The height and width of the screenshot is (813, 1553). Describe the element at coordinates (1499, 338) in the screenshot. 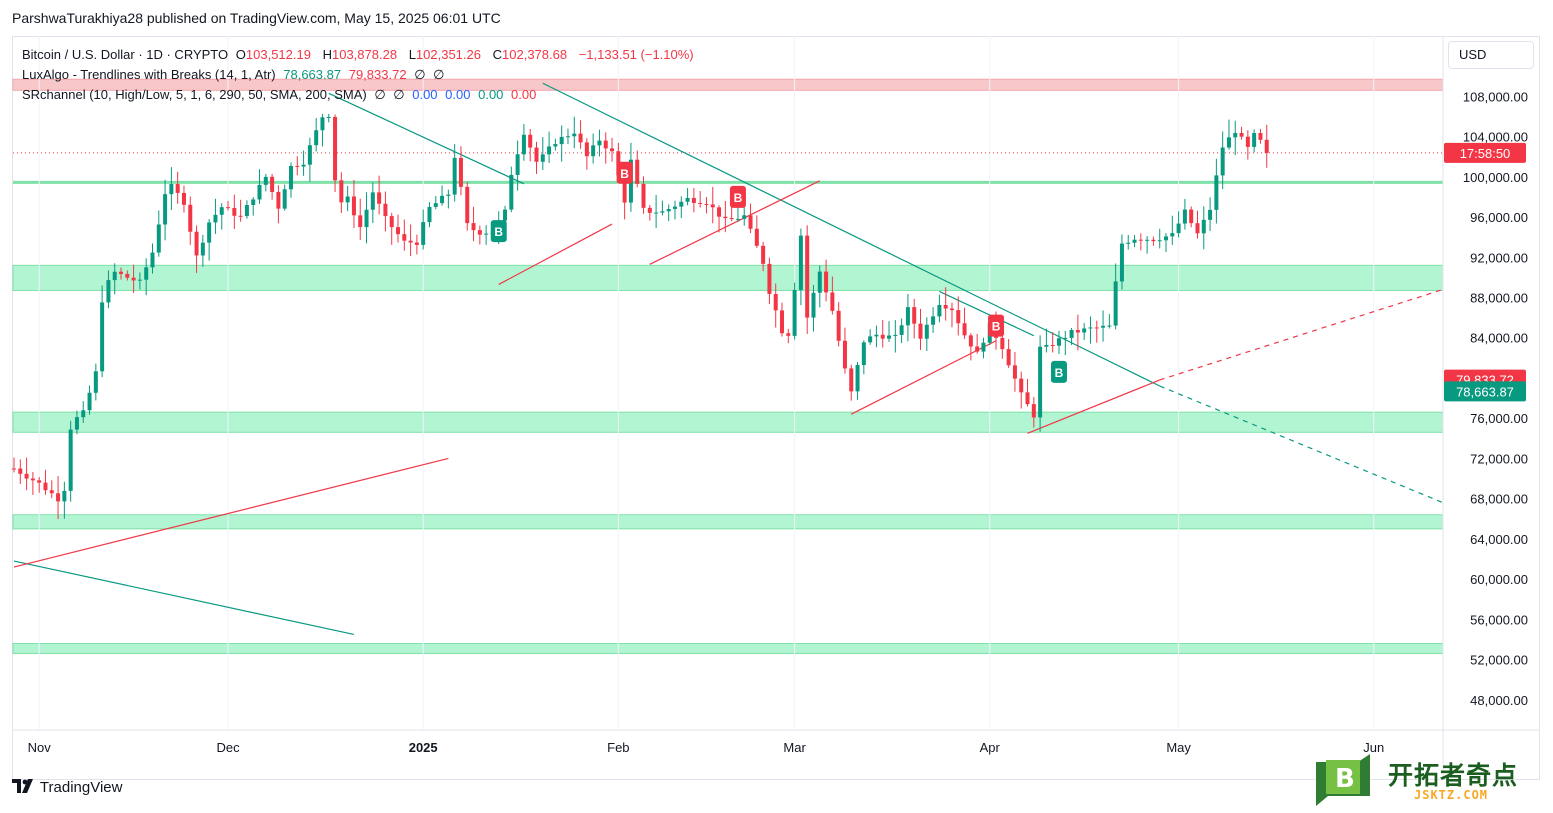

I see `price-tick-label: 84,000.00` at that location.